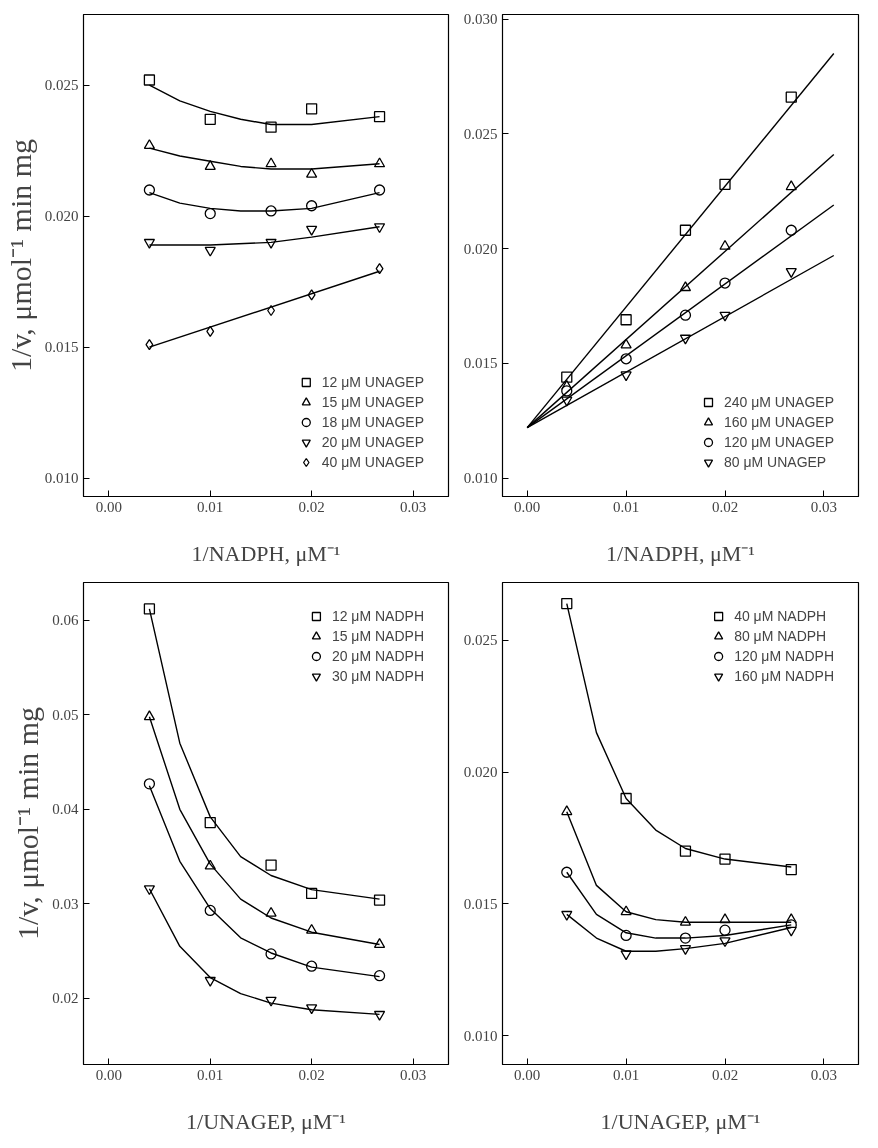  Describe the element at coordinates (377, 636) in the screenshot. I see `legend-label: 15 μM NADPH` at that location.